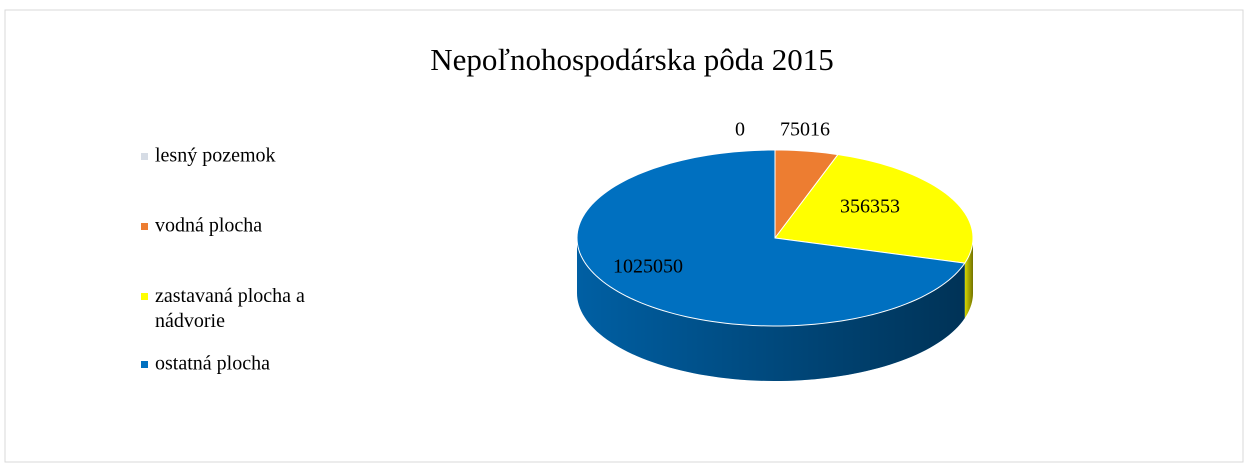 The image size is (1249, 463). I want to click on data-label: 1025050, so click(648, 267).